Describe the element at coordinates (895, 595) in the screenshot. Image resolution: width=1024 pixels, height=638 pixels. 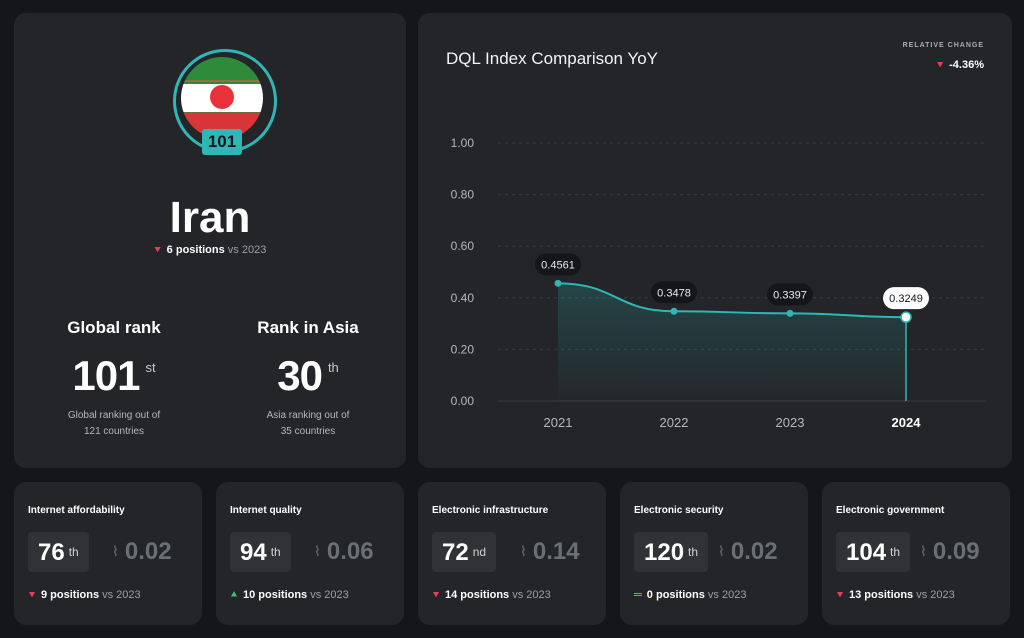
I see `metric-change: ⯆ 13 positions vs 2023` at that location.